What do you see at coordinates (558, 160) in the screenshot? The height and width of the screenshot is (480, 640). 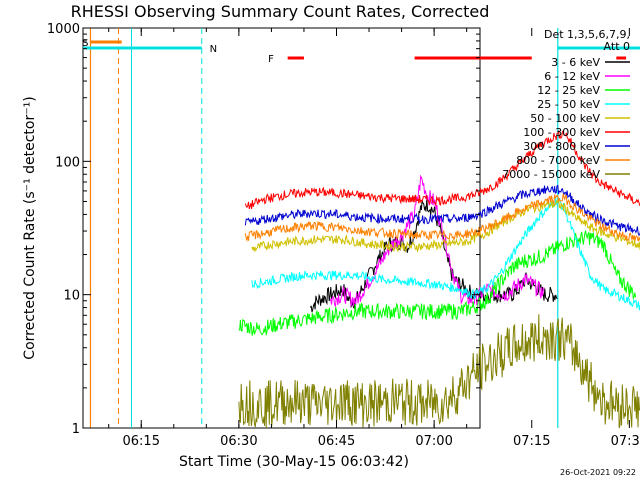 I see `legend-item-label: 800 - 7000 keV` at bounding box center [558, 160].